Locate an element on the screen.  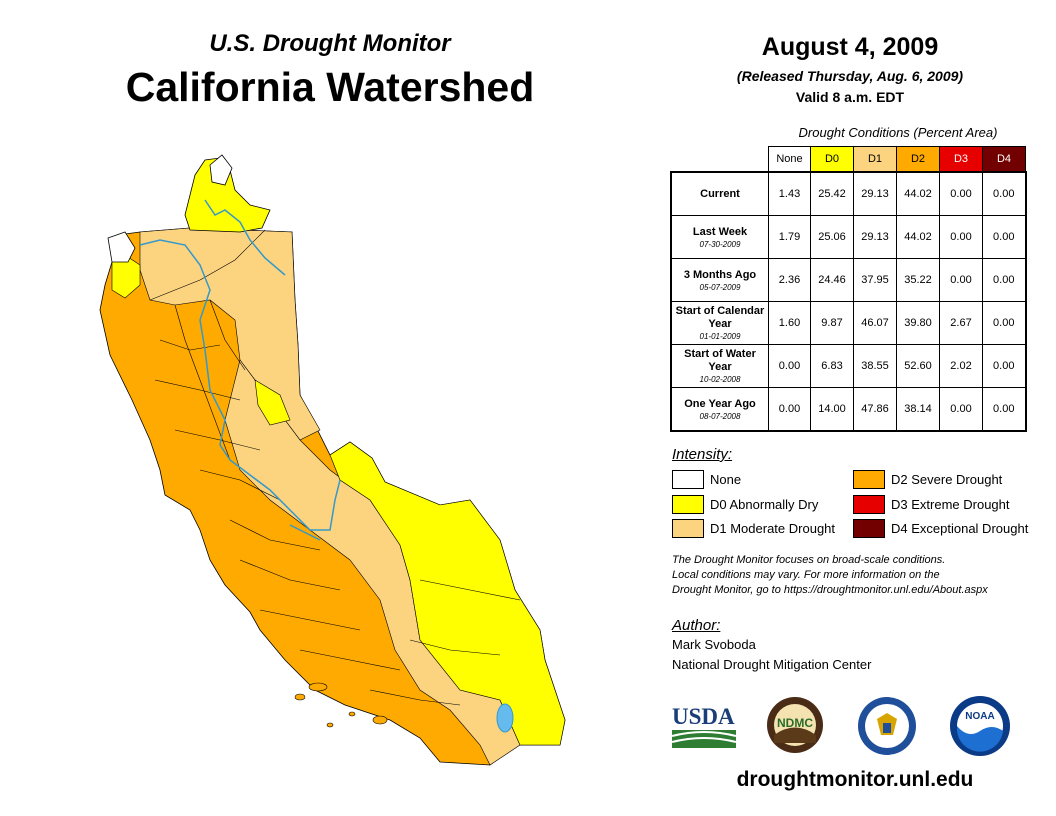
region-d0-east is located at coordinates (447, 593).